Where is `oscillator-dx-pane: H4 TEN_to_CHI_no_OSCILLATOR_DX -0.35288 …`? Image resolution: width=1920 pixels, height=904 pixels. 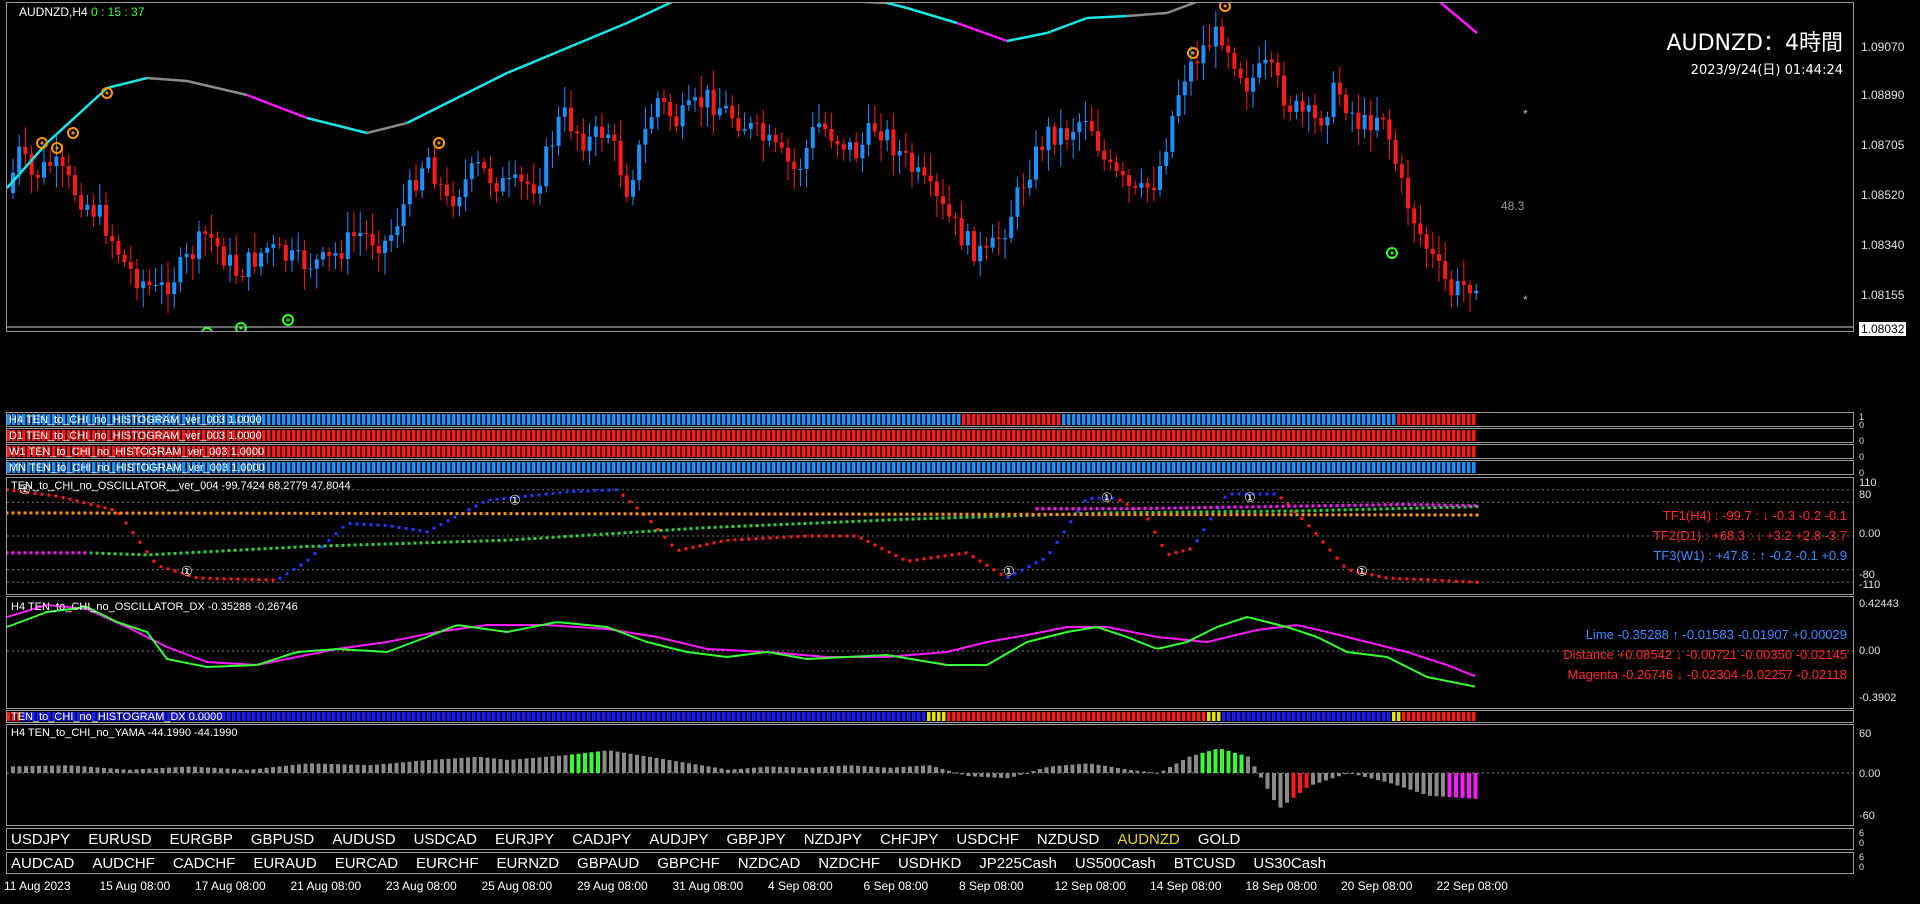 oscillator-dx-pane: H4 TEN_to_CHI_no_OSCILLATOR_DX -0.35288 … is located at coordinates (930, 652).